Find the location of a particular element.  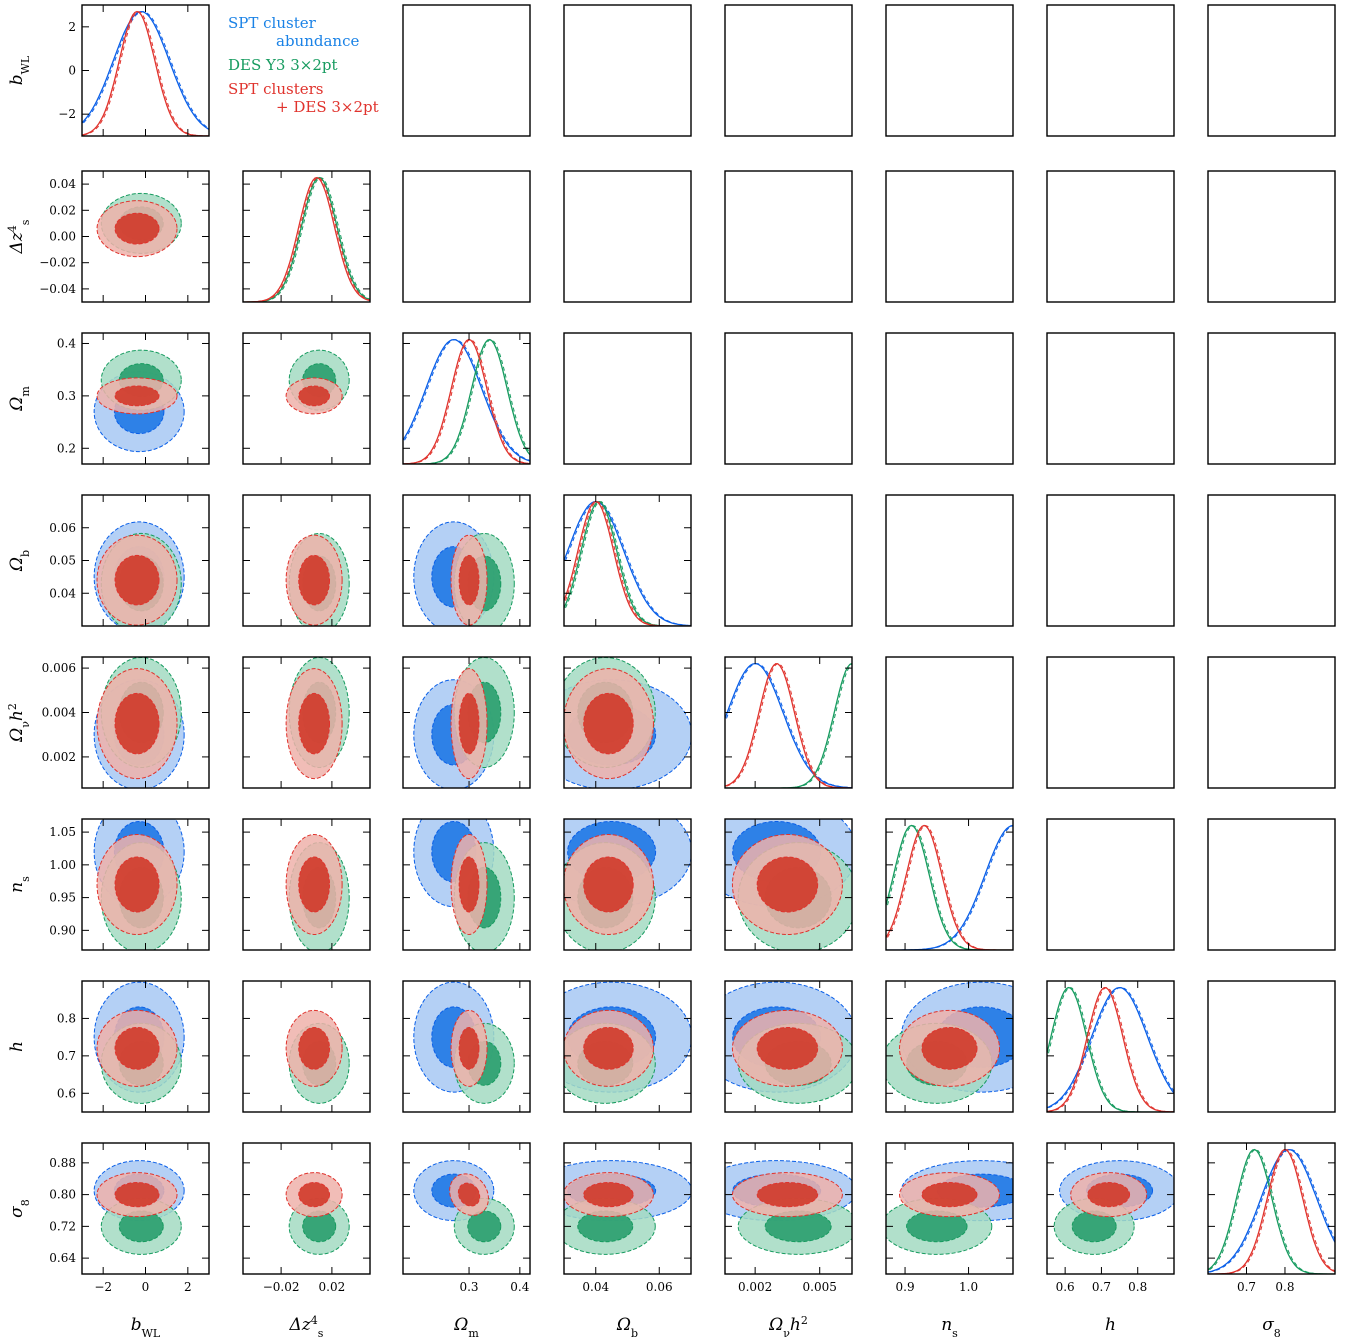

y-tick-label-onu: 0.002 is located at coordinates (59, 757).